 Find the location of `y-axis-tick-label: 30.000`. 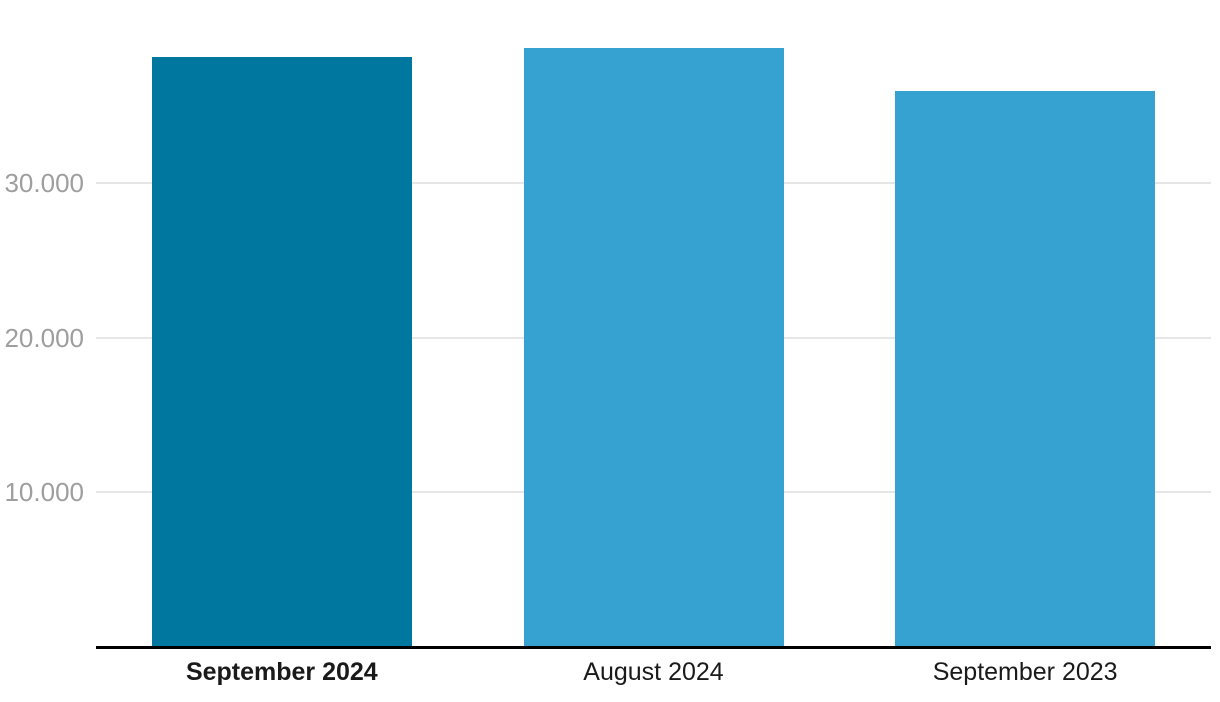

y-axis-tick-label: 30.000 is located at coordinates (44, 182).